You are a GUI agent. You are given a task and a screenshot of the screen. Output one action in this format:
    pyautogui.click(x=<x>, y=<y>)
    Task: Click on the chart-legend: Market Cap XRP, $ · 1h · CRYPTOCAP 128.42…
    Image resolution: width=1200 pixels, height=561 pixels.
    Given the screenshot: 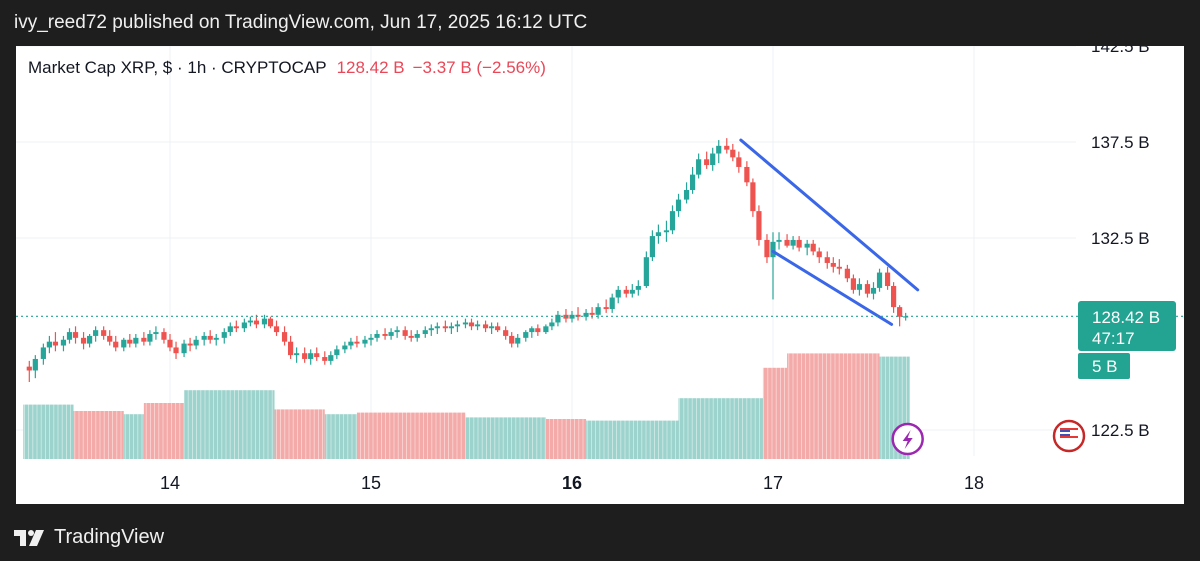 What is the action you would take?
    pyautogui.click(x=287, y=68)
    